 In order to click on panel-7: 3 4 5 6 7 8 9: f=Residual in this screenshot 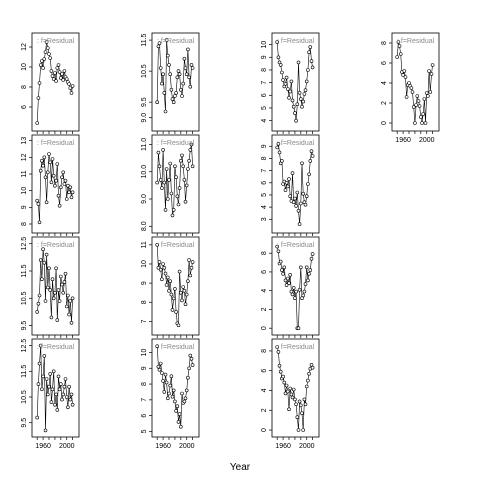, I will do `click(290, 185)`.